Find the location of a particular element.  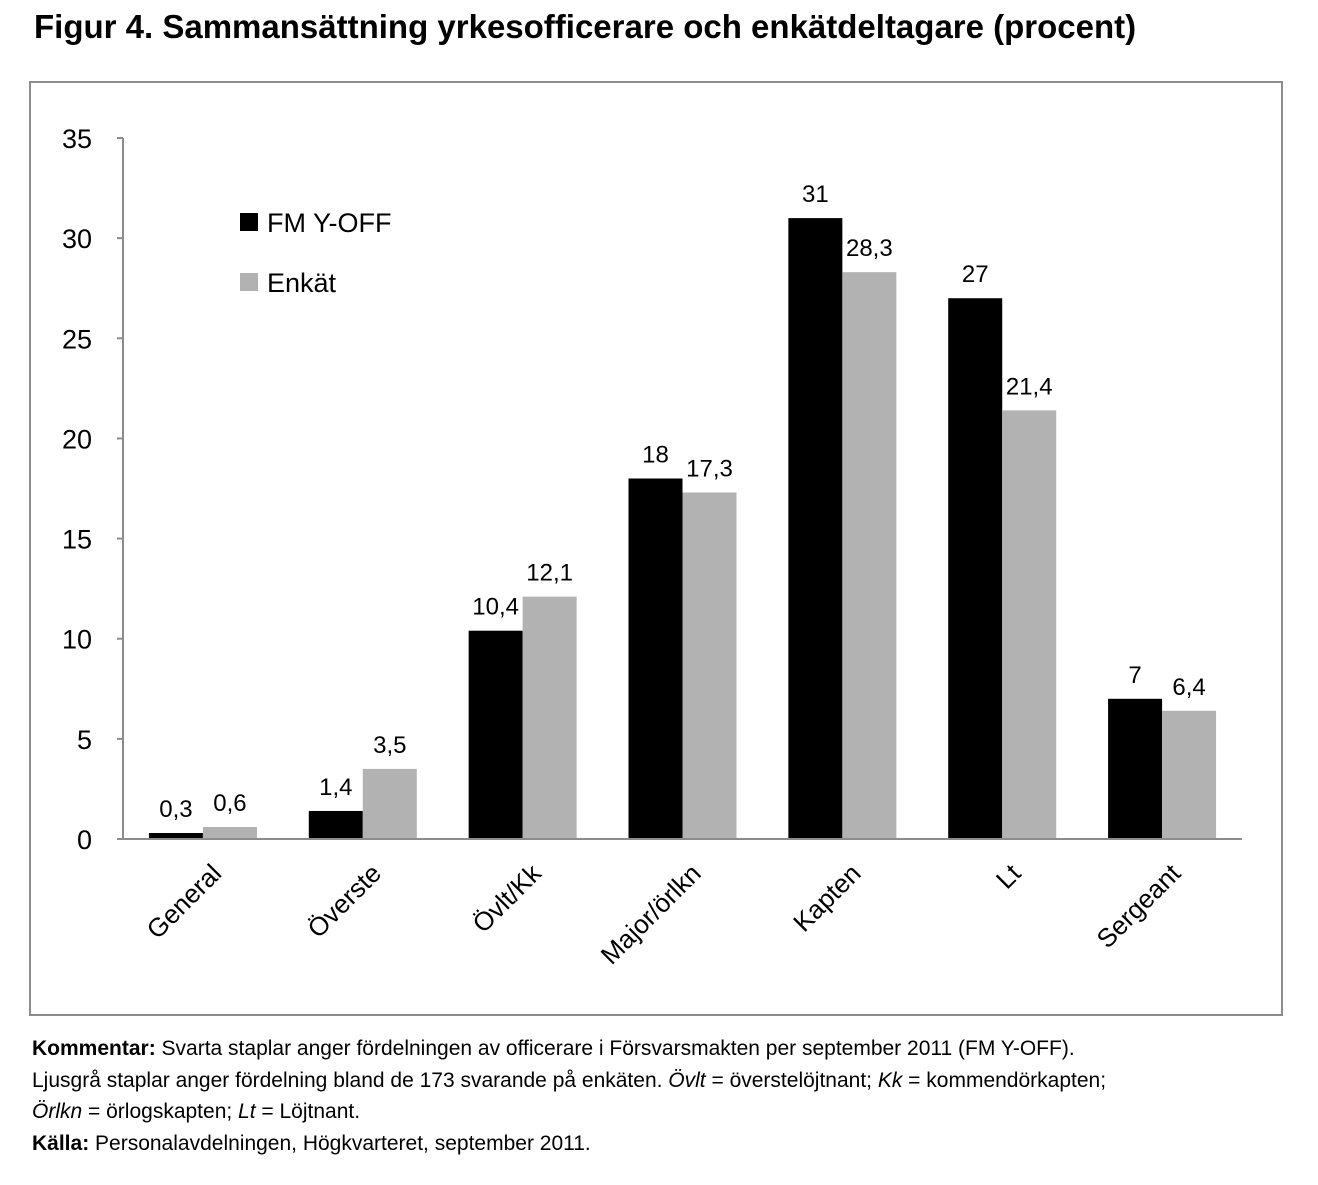

data-label: 6,4 is located at coordinates (1188, 687).